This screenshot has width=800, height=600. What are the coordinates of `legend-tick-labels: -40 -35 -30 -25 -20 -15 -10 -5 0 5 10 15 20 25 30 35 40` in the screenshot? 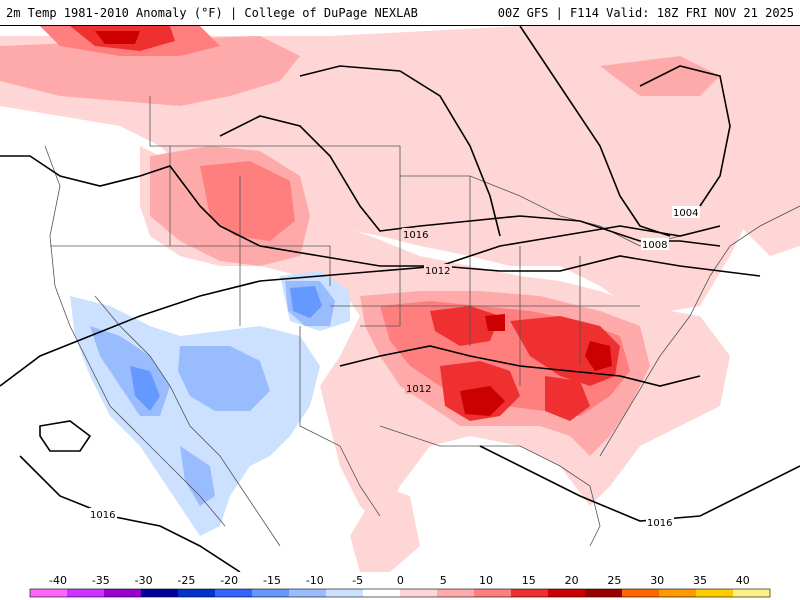 It's located at (399, 580).